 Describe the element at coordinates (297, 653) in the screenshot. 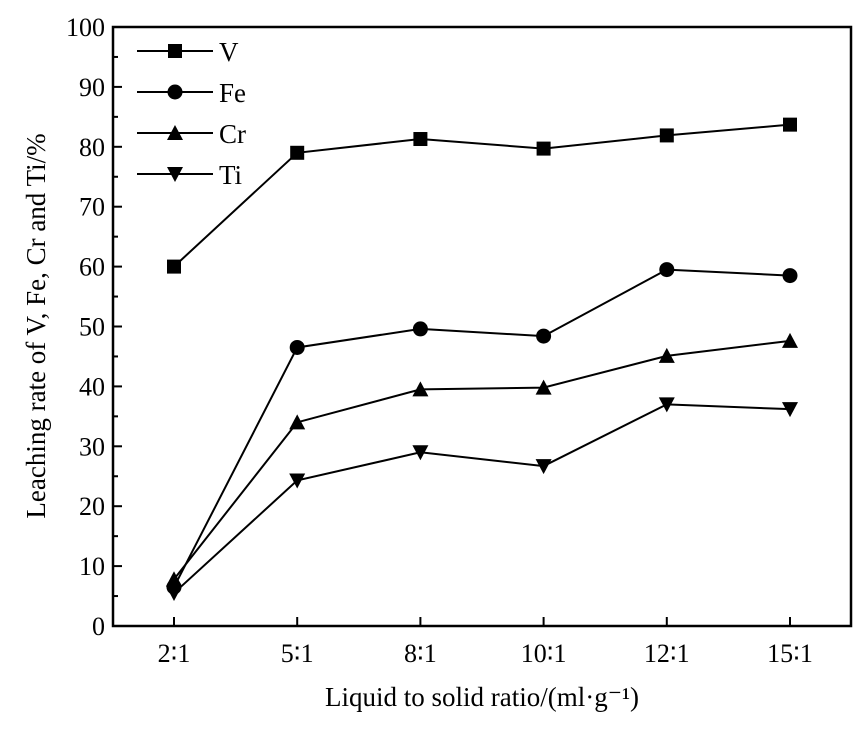

I see `x-tick-label: 5∶1` at that location.